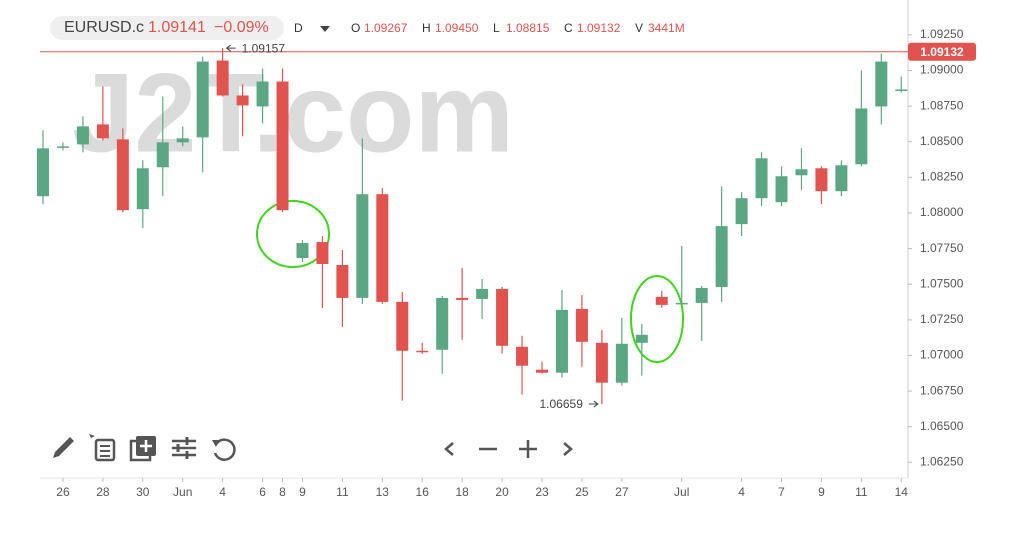 The image size is (1032, 536). Describe the element at coordinates (177, 27) in the screenshot. I see `price: 1.09141` at that location.